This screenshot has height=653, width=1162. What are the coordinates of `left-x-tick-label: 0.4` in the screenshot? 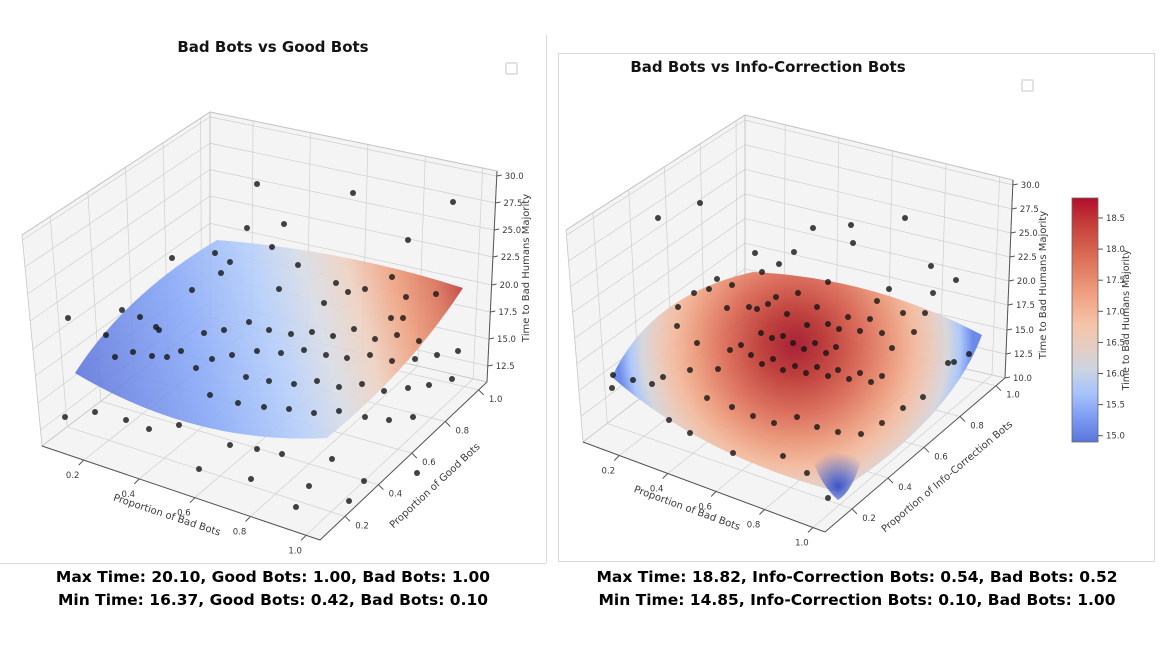 It's located at (129, 495).